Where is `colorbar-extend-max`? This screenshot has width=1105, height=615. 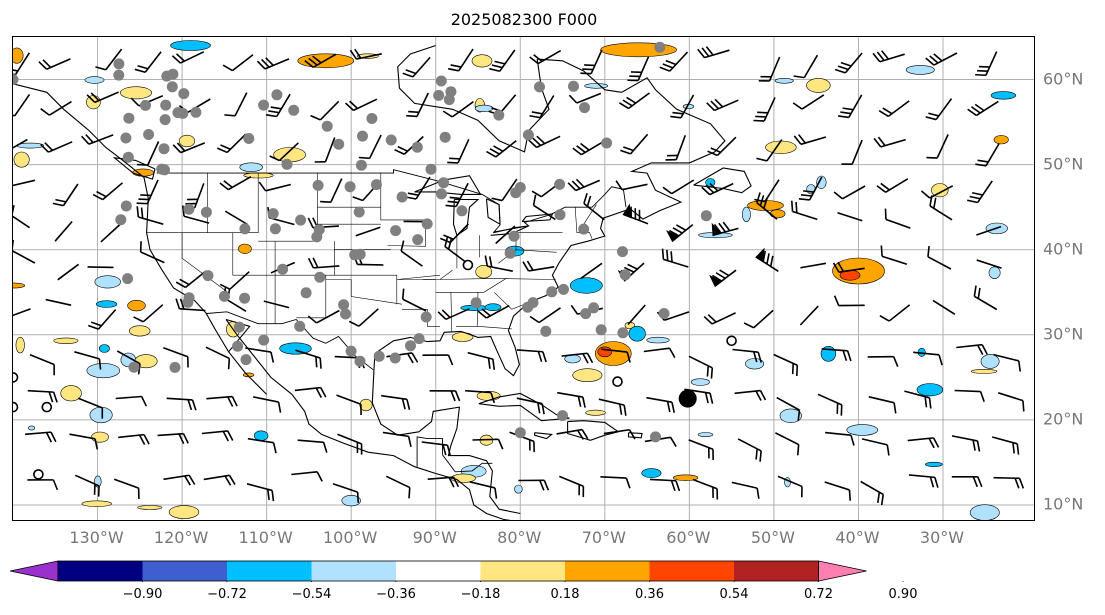
colorbar-extend-max is located at coordinates (842, 571).